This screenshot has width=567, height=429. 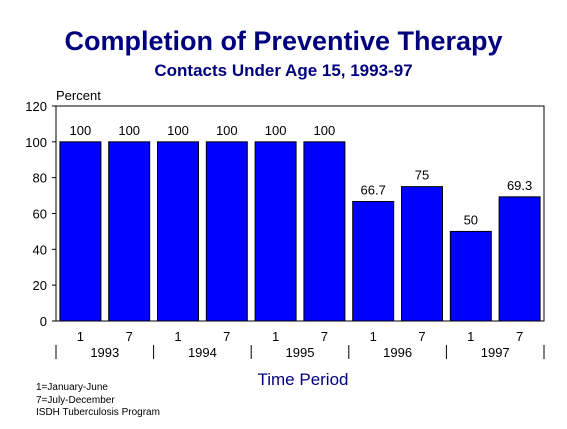 I want to click on y-tick-label: 0, so click(x=43, y=321).